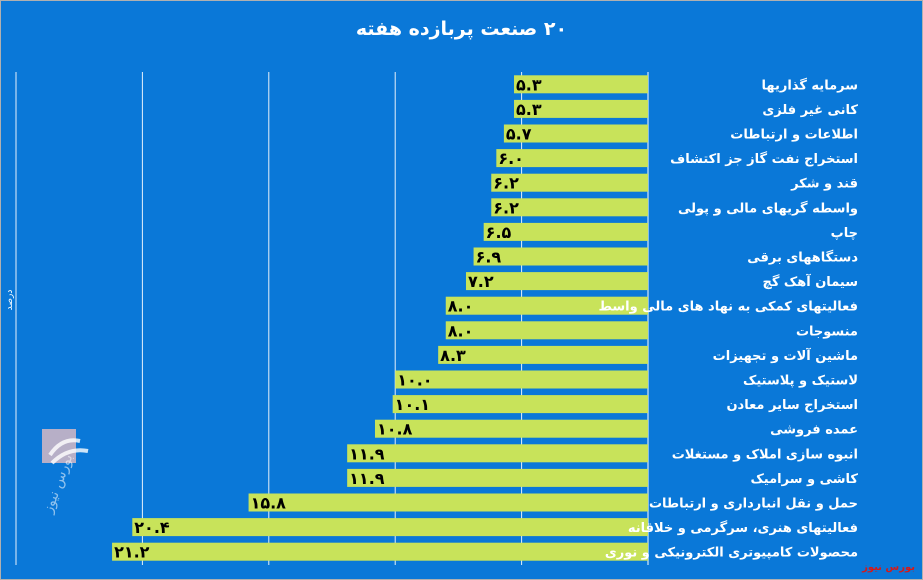  Describe the element at coordinates (728, 307) in the screenshot. I see `category-label: فعالیتهای کمکی به نهاد های مالی واسط` at that location.